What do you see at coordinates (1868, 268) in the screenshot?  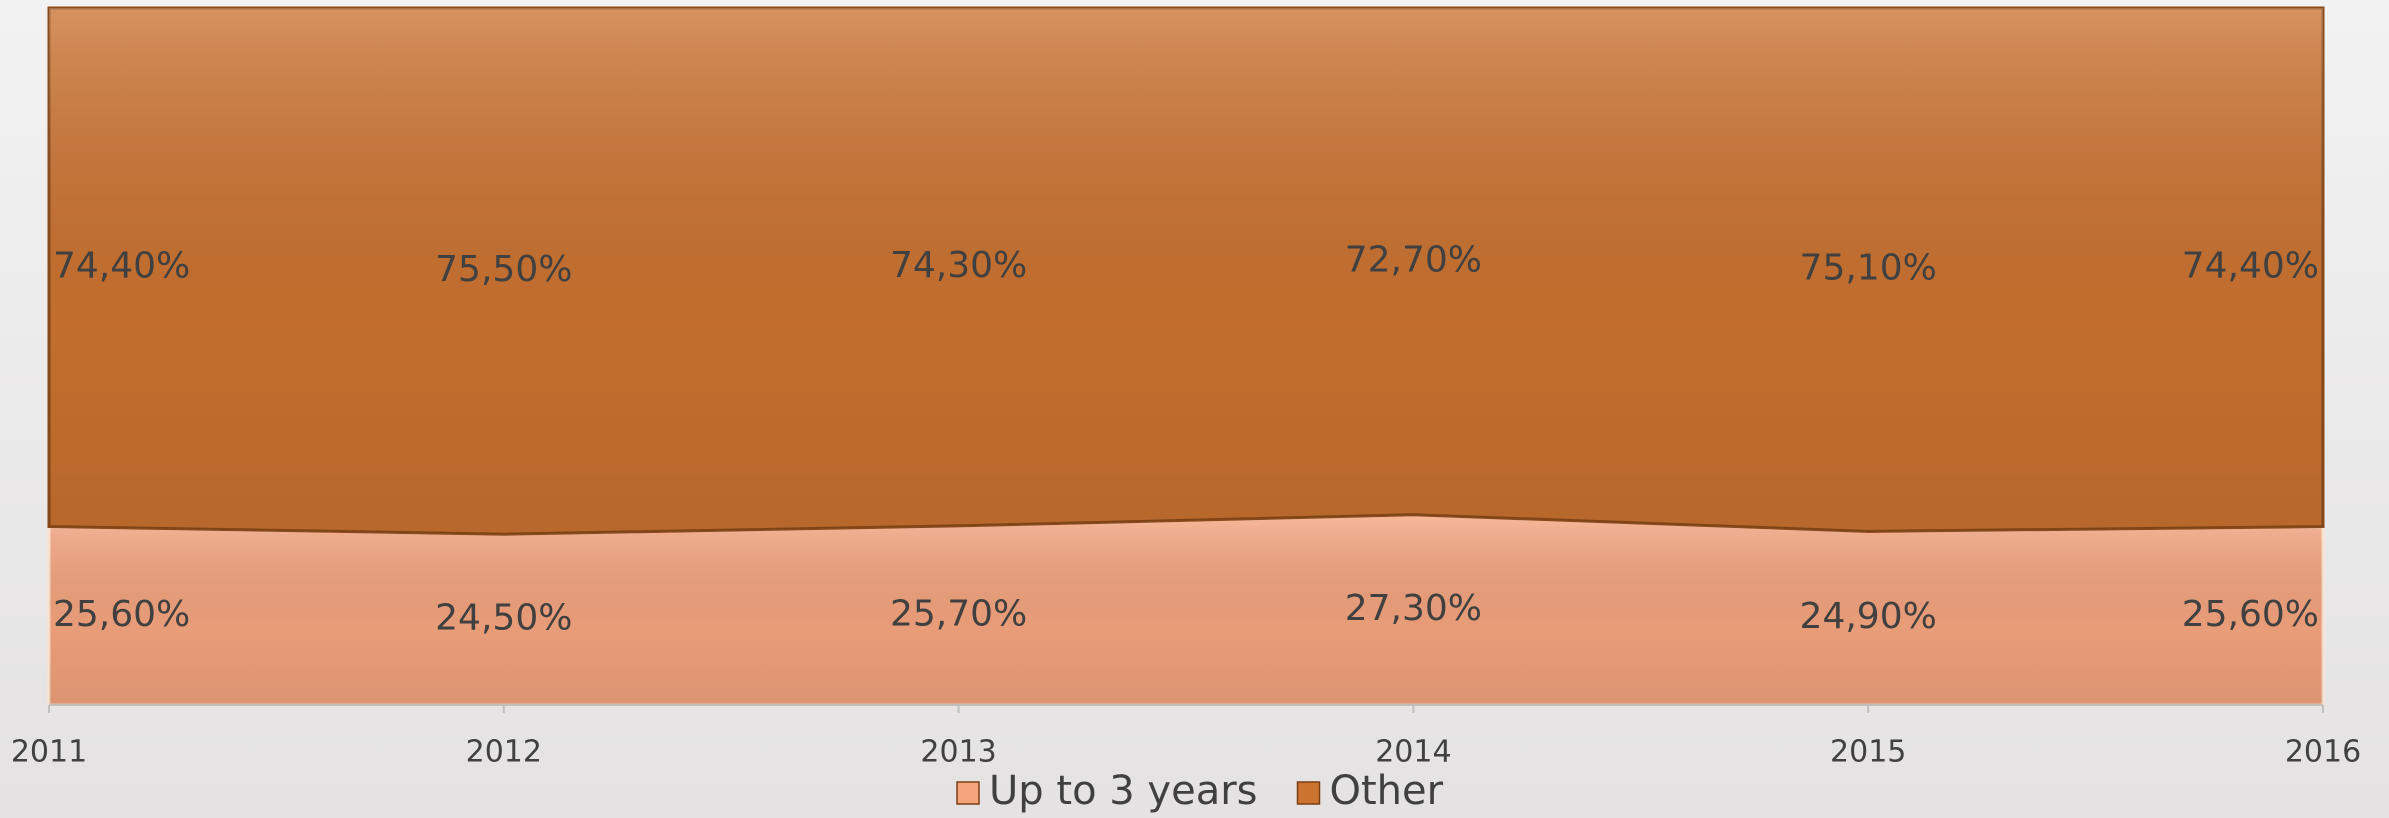 I see `value-label: 75,10%` at bounding box center [1868, 268].